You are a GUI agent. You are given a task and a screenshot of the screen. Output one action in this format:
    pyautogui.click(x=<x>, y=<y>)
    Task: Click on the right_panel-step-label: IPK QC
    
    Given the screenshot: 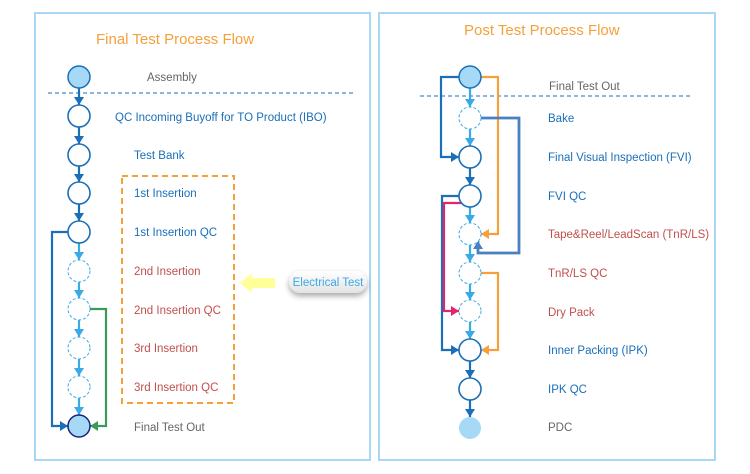 What is the action you would take?
    pyautogui.click(x=567, y=390)
    